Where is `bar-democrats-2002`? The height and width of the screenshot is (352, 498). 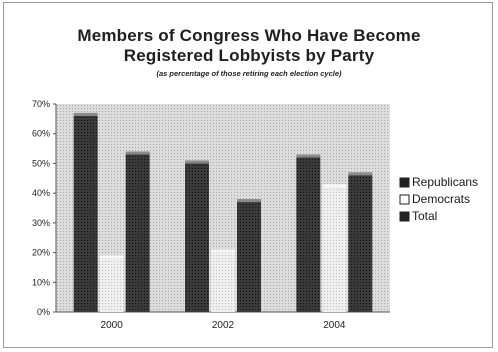 bar-democrats-2002 is located at coordinates (223, 282).